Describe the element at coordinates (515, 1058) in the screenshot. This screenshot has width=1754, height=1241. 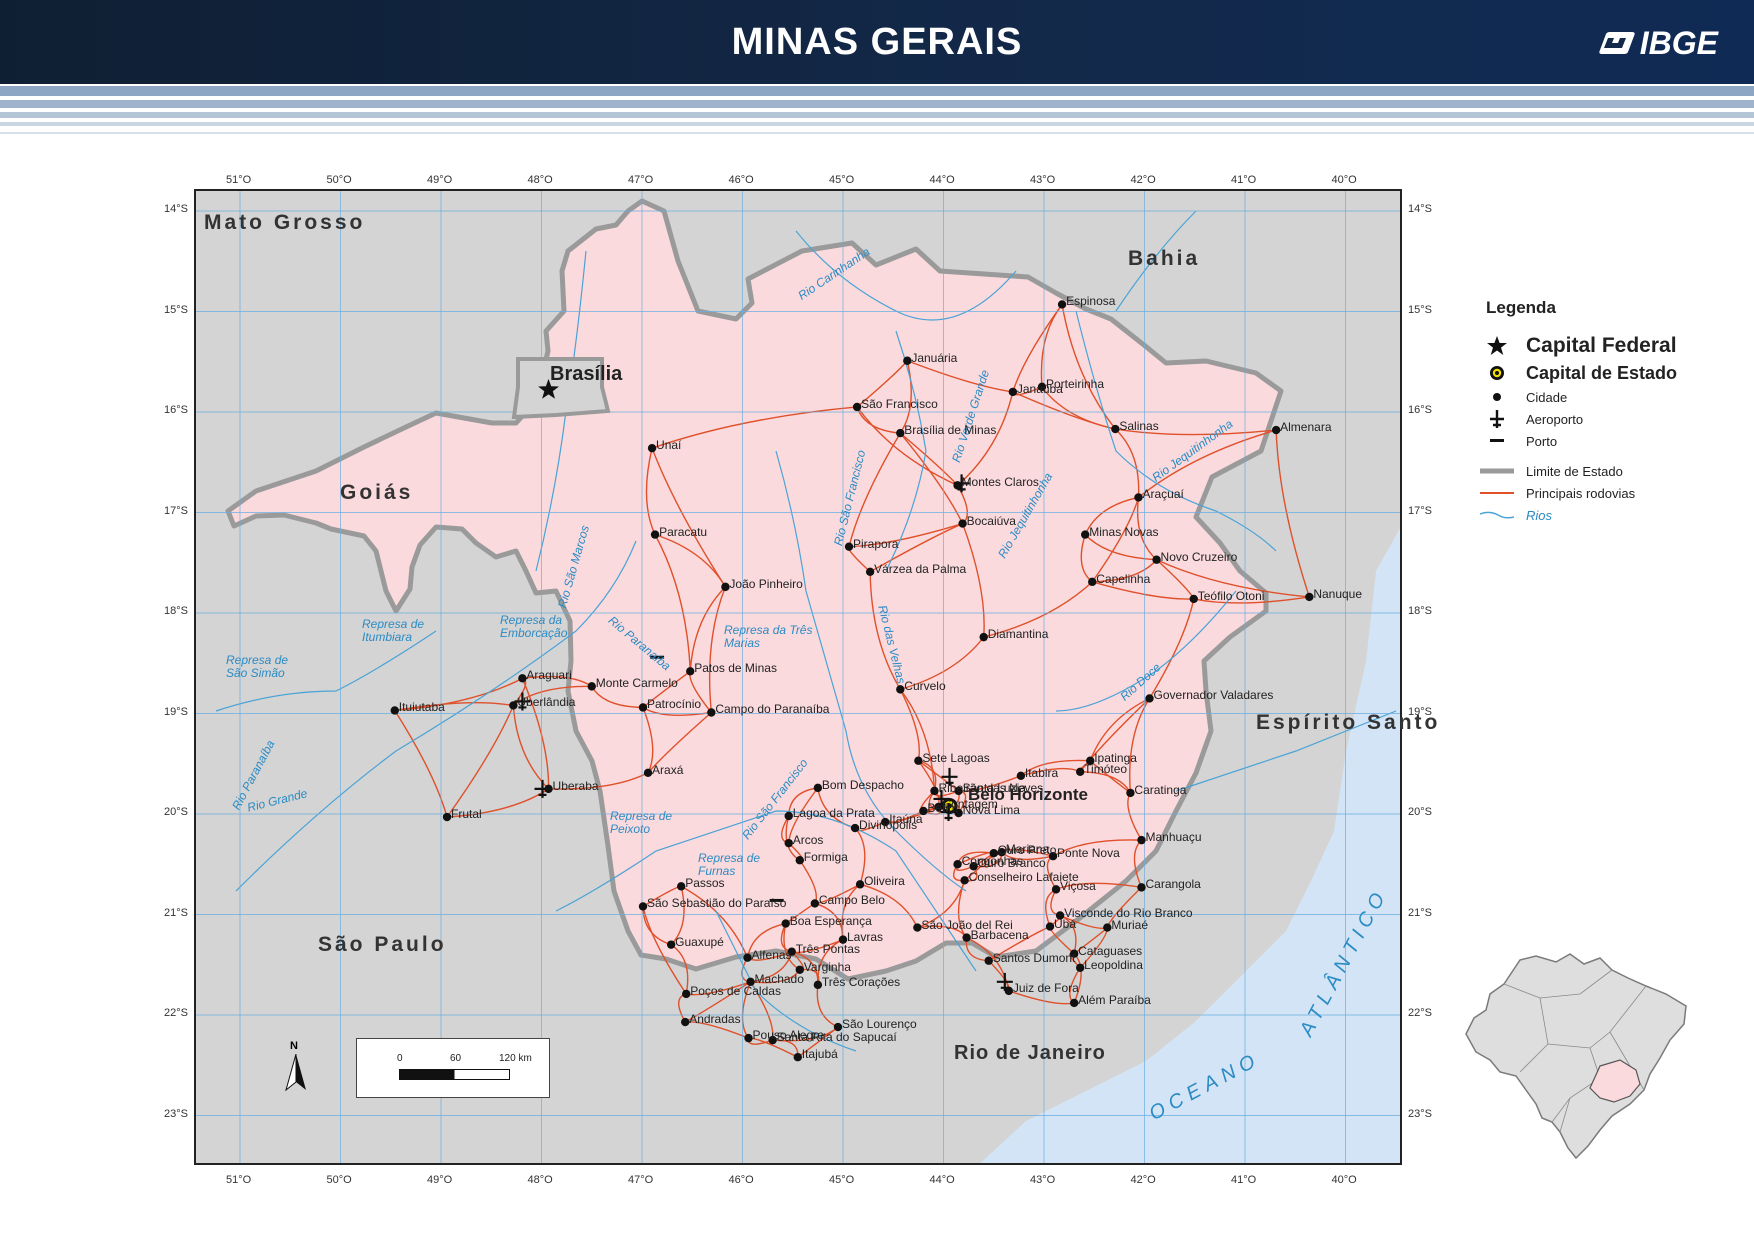
I see `scale-tick-120: 120 km` at that location.